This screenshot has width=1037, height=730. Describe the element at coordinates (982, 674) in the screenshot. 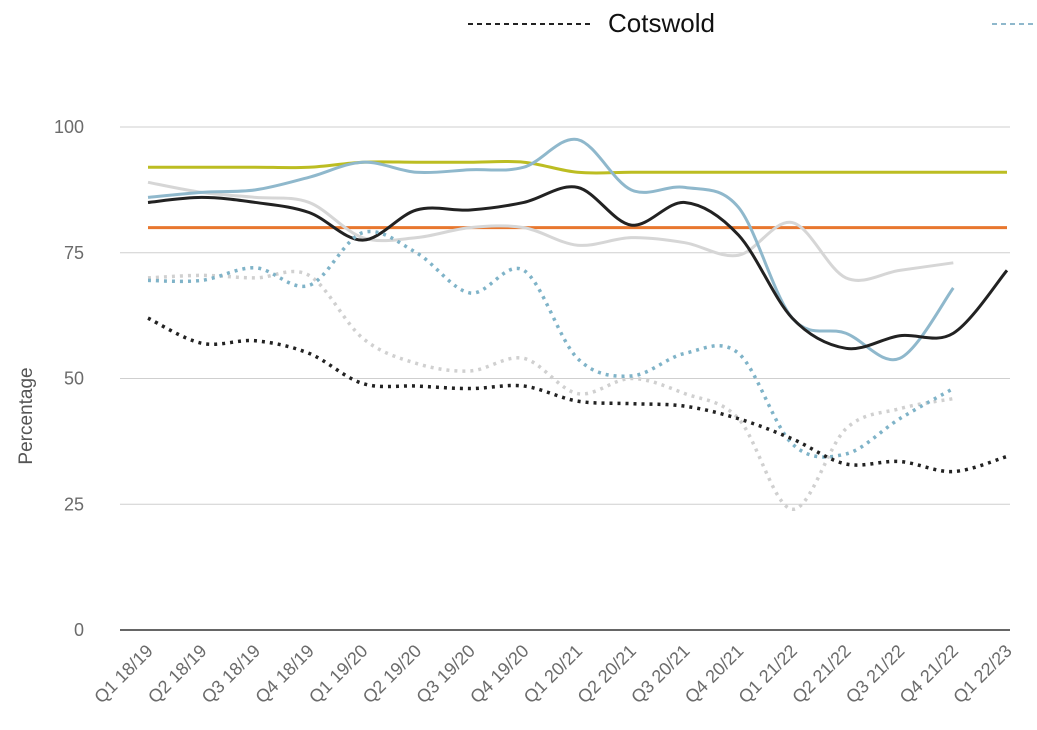

I see `x-tick-label: Q1 22/23` at that location.